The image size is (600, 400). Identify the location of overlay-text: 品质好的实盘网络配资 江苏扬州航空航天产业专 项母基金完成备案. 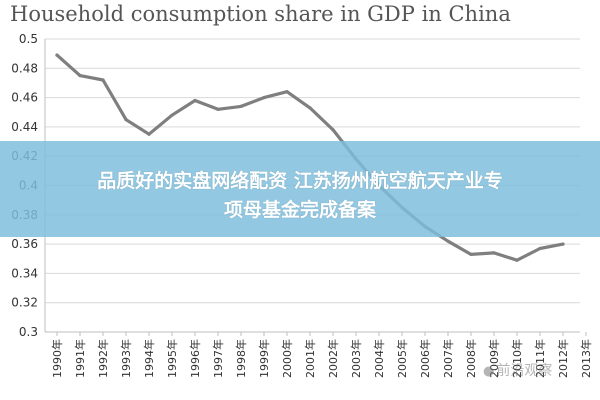
(300, 196).